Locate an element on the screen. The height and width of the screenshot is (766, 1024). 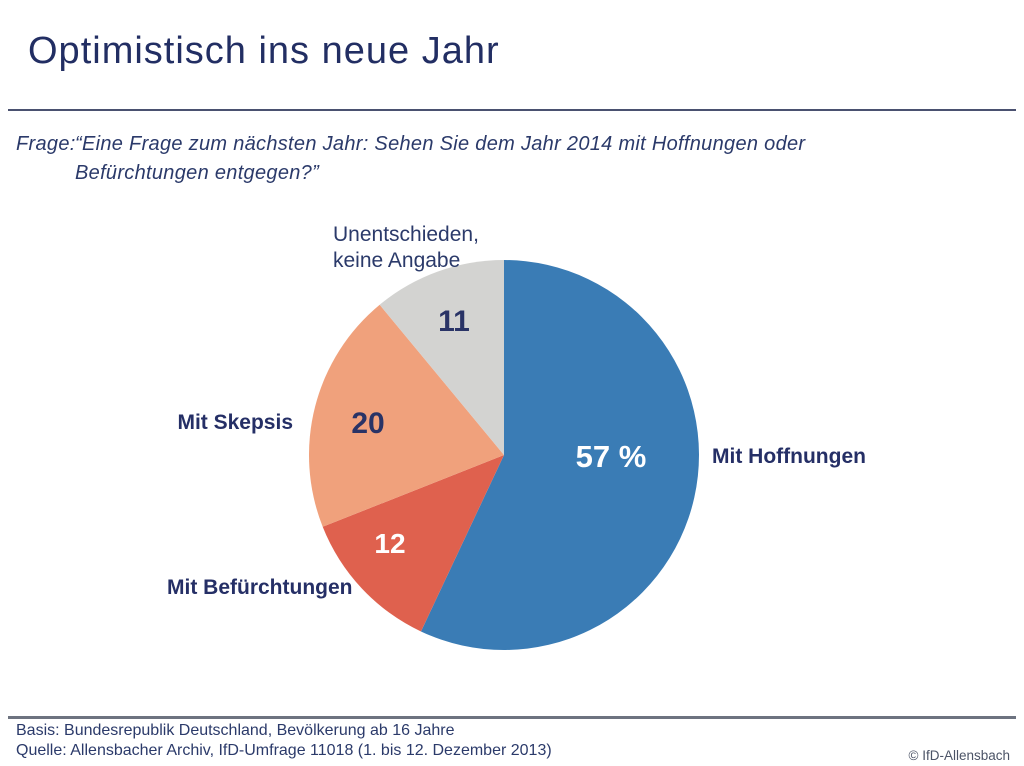
label-hoffnungen: Mit Hoffnungen is located at coordinates (789, 456).